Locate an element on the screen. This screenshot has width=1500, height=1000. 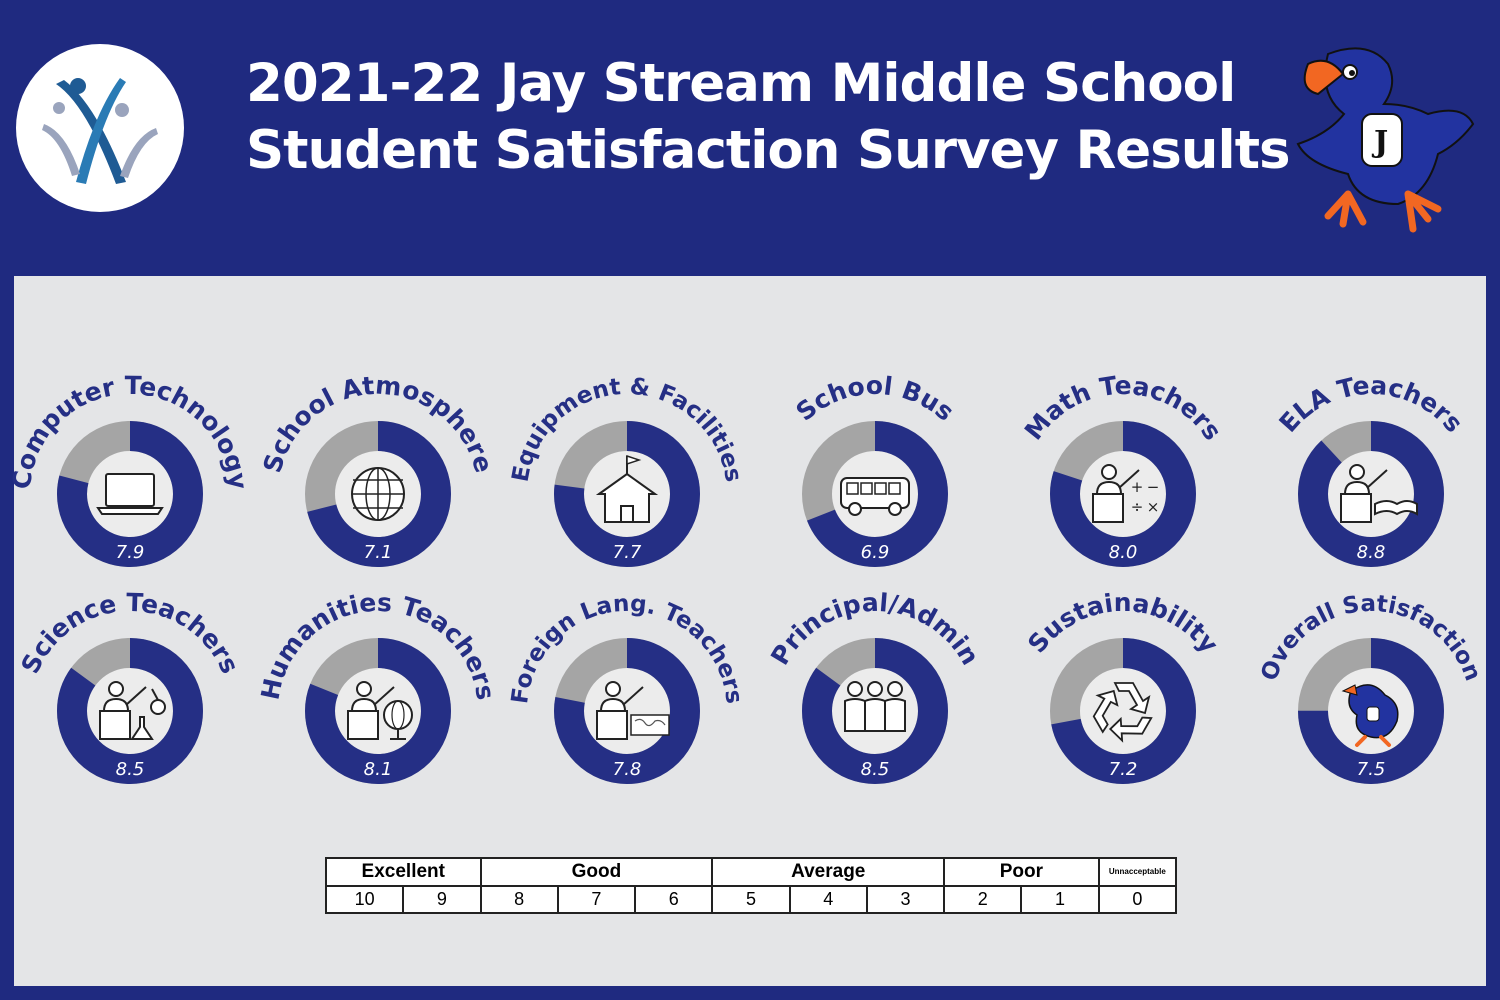
score-value: 7.5 is located at coordinates (1371, 769).